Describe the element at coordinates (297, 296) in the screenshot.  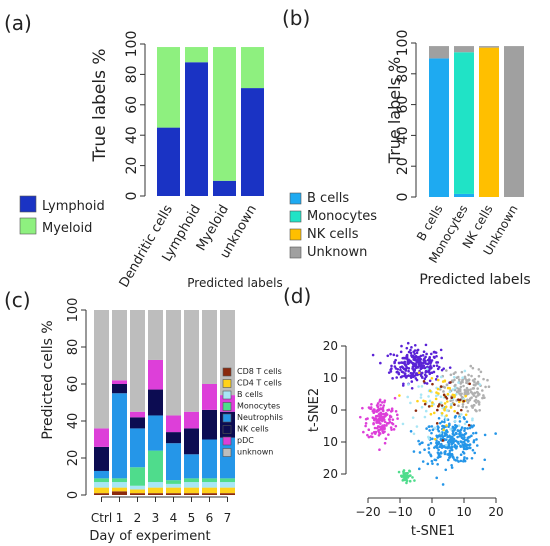
I see `panel-label-d: (d)` at that location.